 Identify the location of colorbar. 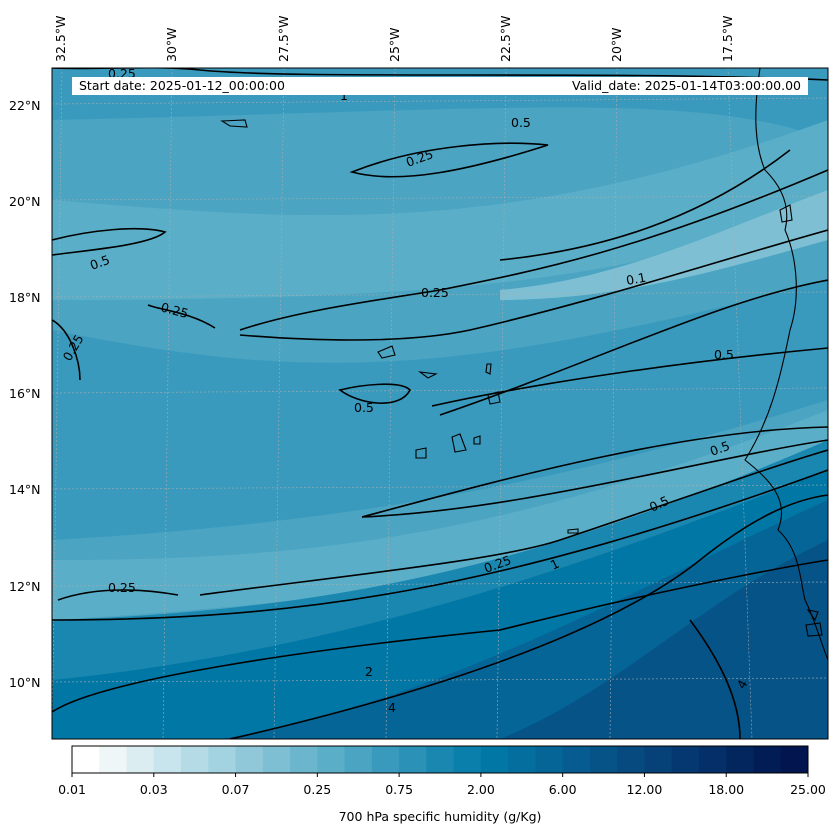
(440, 761).